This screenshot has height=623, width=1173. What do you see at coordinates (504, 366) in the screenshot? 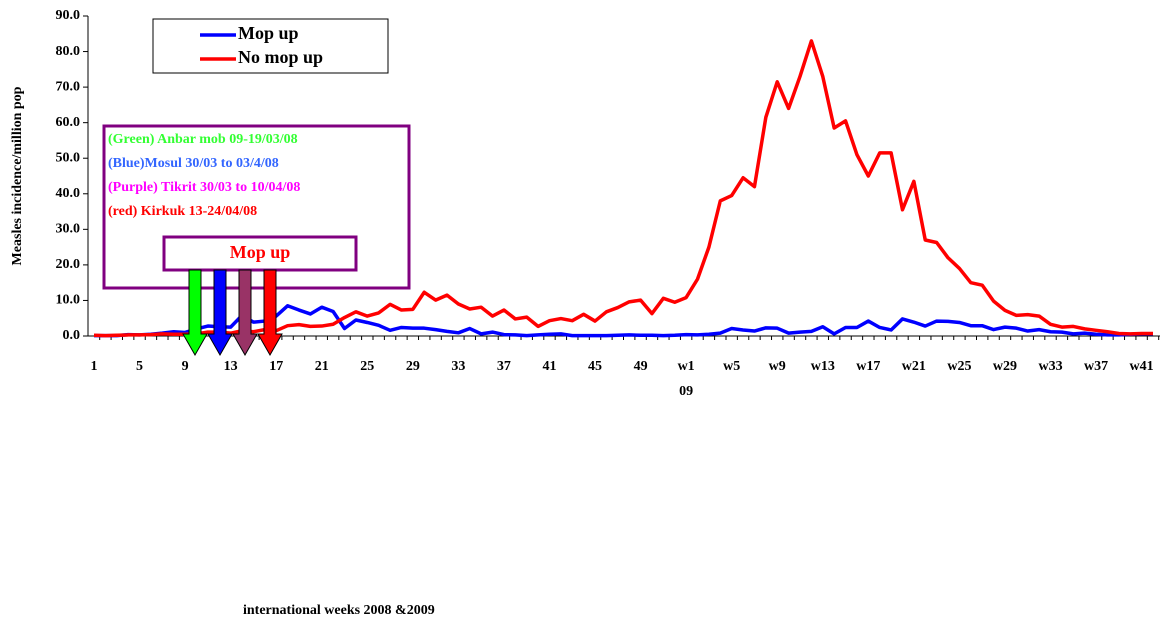
I see `x-tick-label: 37` at bounding box center [504, 366].